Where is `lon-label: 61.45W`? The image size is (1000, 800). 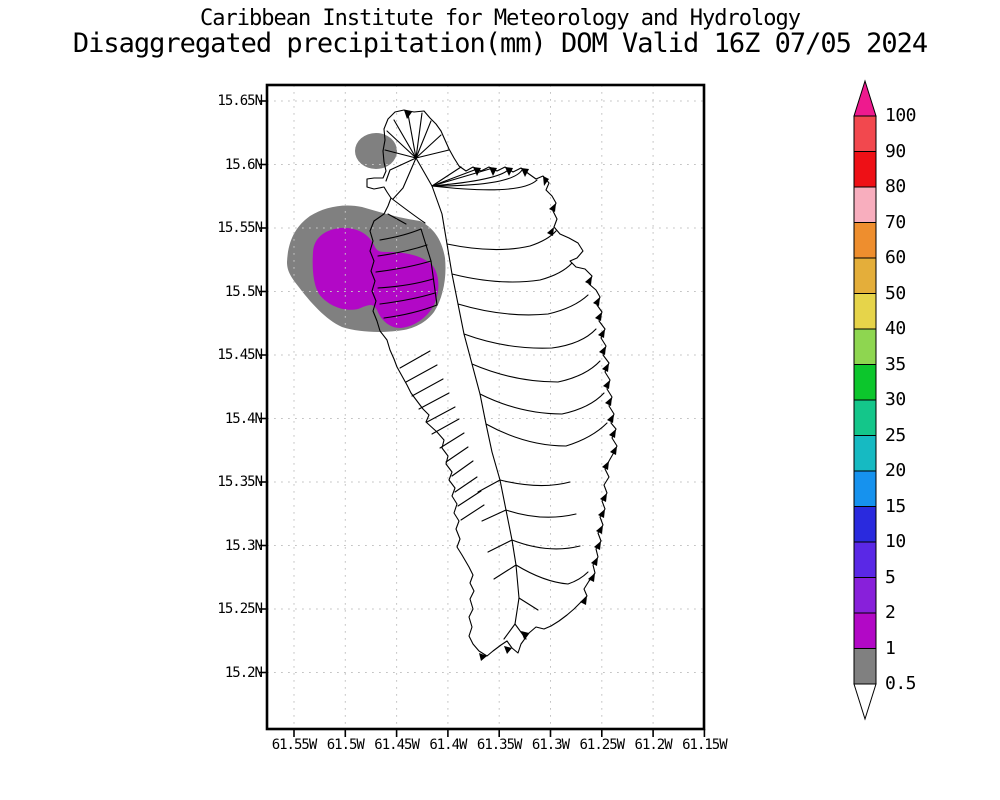 lon-label: 61.45W is located at coordinates (397, 745).